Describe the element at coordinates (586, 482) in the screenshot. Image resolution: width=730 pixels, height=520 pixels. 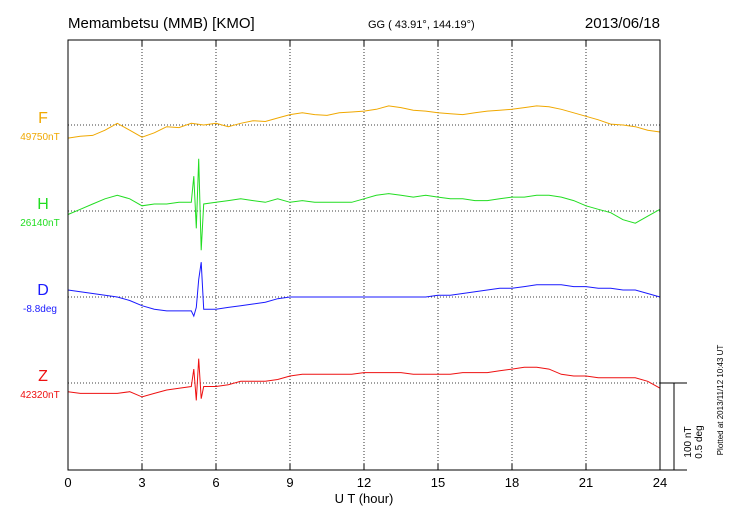
I see `x-tick-label-7: 21` at that location.